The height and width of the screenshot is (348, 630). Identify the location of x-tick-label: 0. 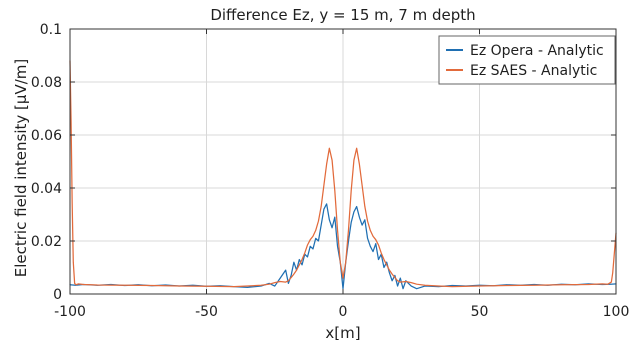
(343, 312).